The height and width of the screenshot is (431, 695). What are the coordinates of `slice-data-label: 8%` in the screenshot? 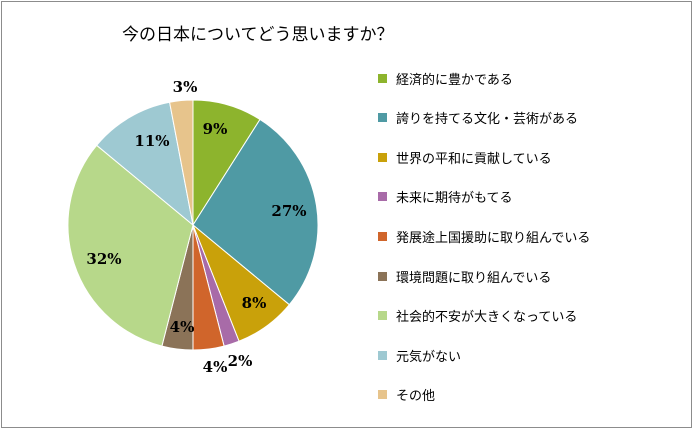 It's located at (254, 303).